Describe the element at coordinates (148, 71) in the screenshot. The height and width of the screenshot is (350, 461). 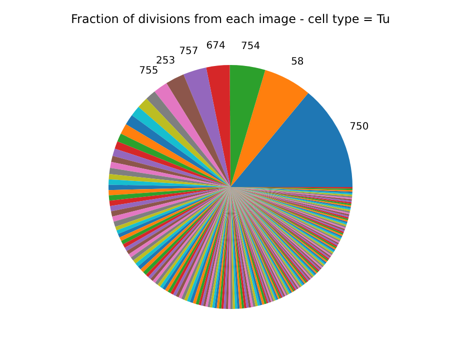
I see `slice-label: 755` at that location.